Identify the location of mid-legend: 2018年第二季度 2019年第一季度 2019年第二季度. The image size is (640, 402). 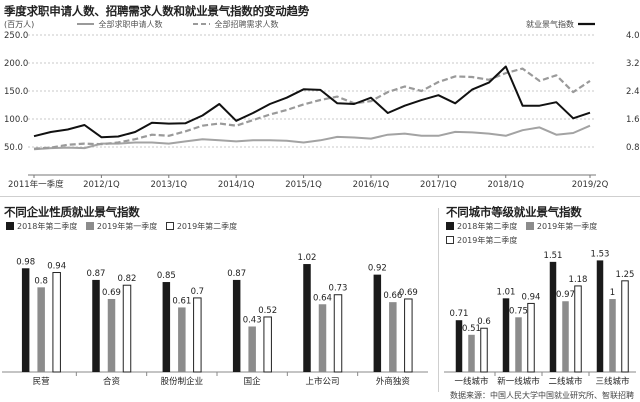
(124, 226).